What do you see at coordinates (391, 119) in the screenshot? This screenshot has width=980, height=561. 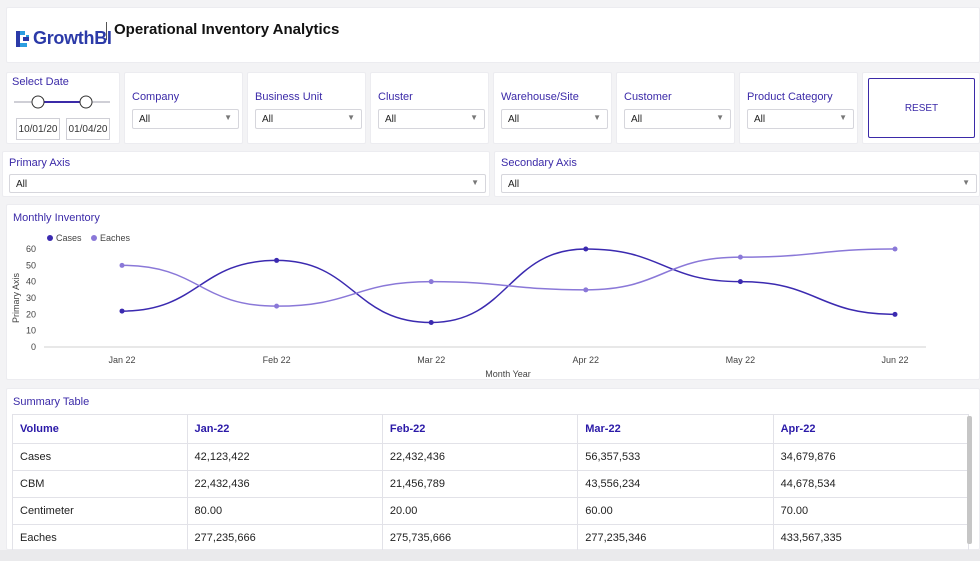 I see `cluster-select-value: All` at bounding box center [391, 119].